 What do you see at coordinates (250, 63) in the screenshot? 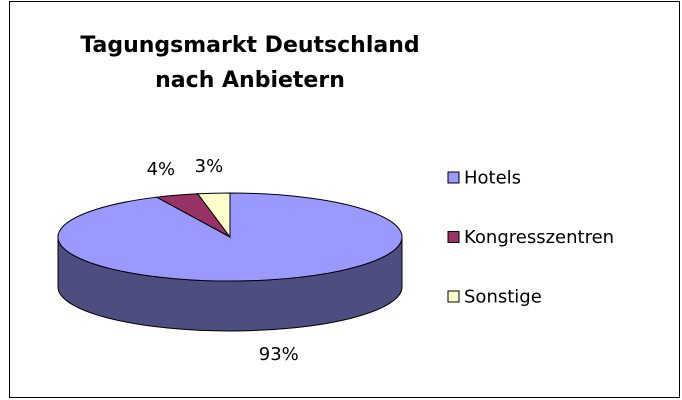
I see `chart-title: Tagungsmarkt Deutschland nach Anbietern` at bounding box center [250, 63].